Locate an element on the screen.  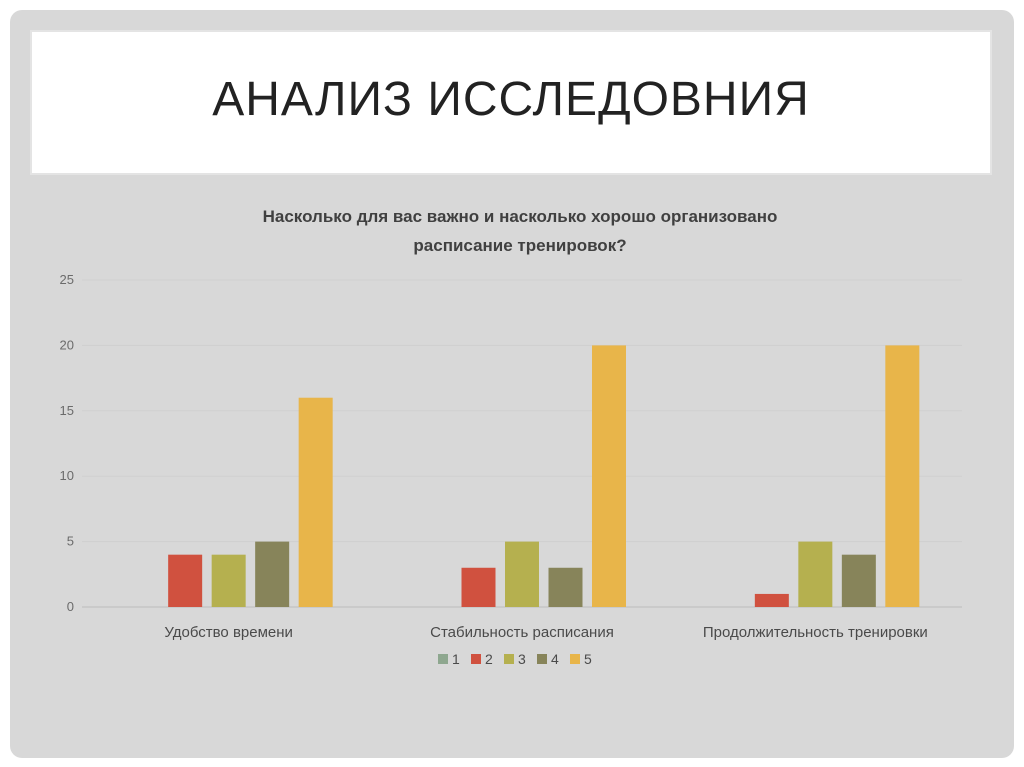
x-category-label: Удобство времени is located at coordinates (228, 632).